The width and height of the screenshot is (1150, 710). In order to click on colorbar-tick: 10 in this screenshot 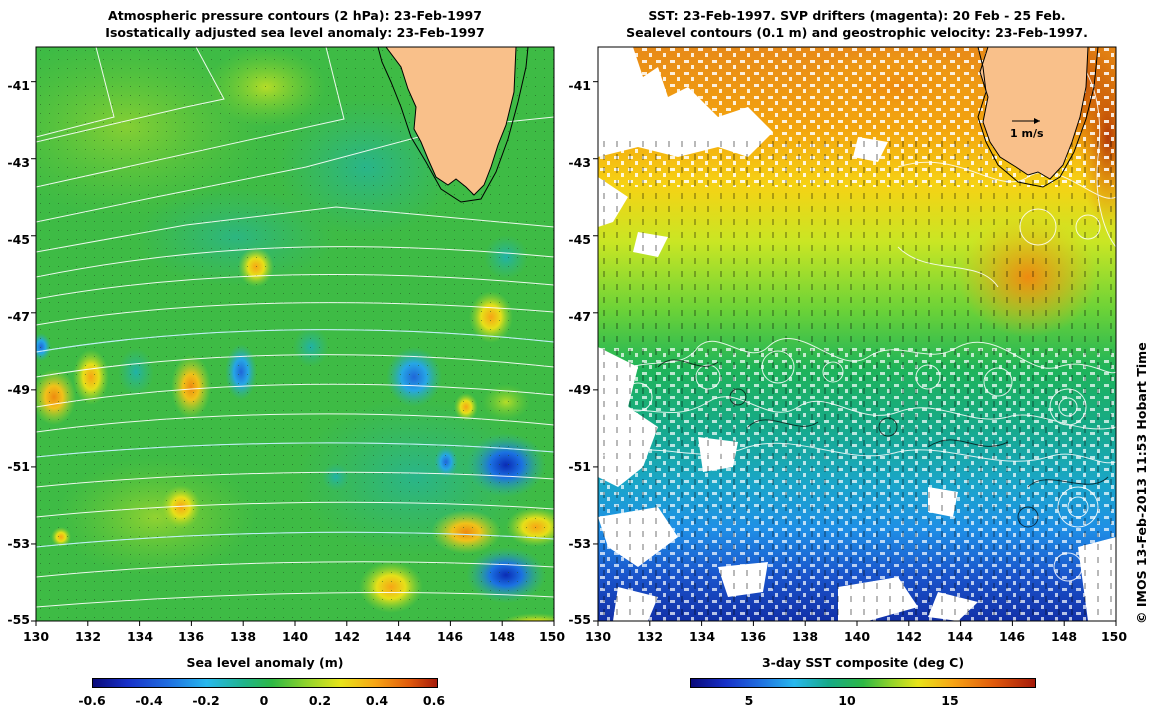, I will do `click(847, 700)`.